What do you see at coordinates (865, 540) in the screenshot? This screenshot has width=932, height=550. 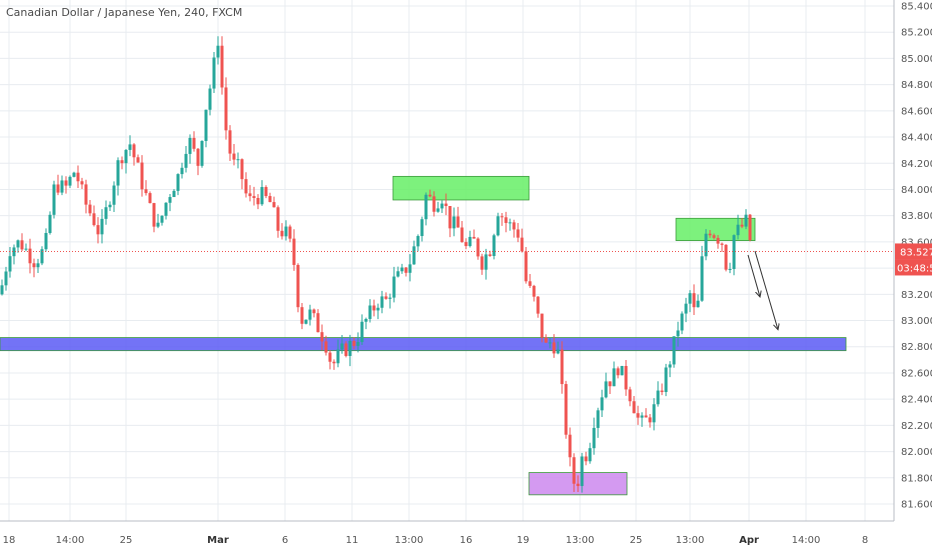 I see `x-tick-label: 8` at bounding box center [865, 540].